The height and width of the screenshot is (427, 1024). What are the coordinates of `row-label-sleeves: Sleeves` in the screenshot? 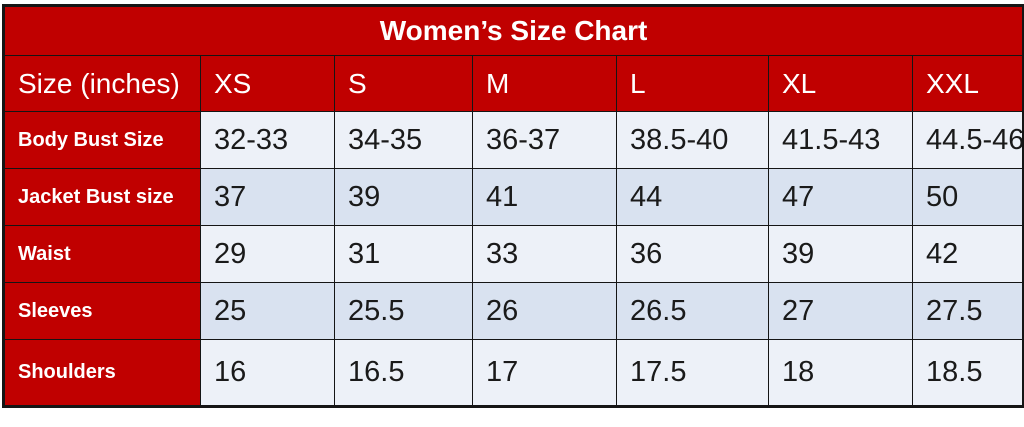 It's located at (102, 311).